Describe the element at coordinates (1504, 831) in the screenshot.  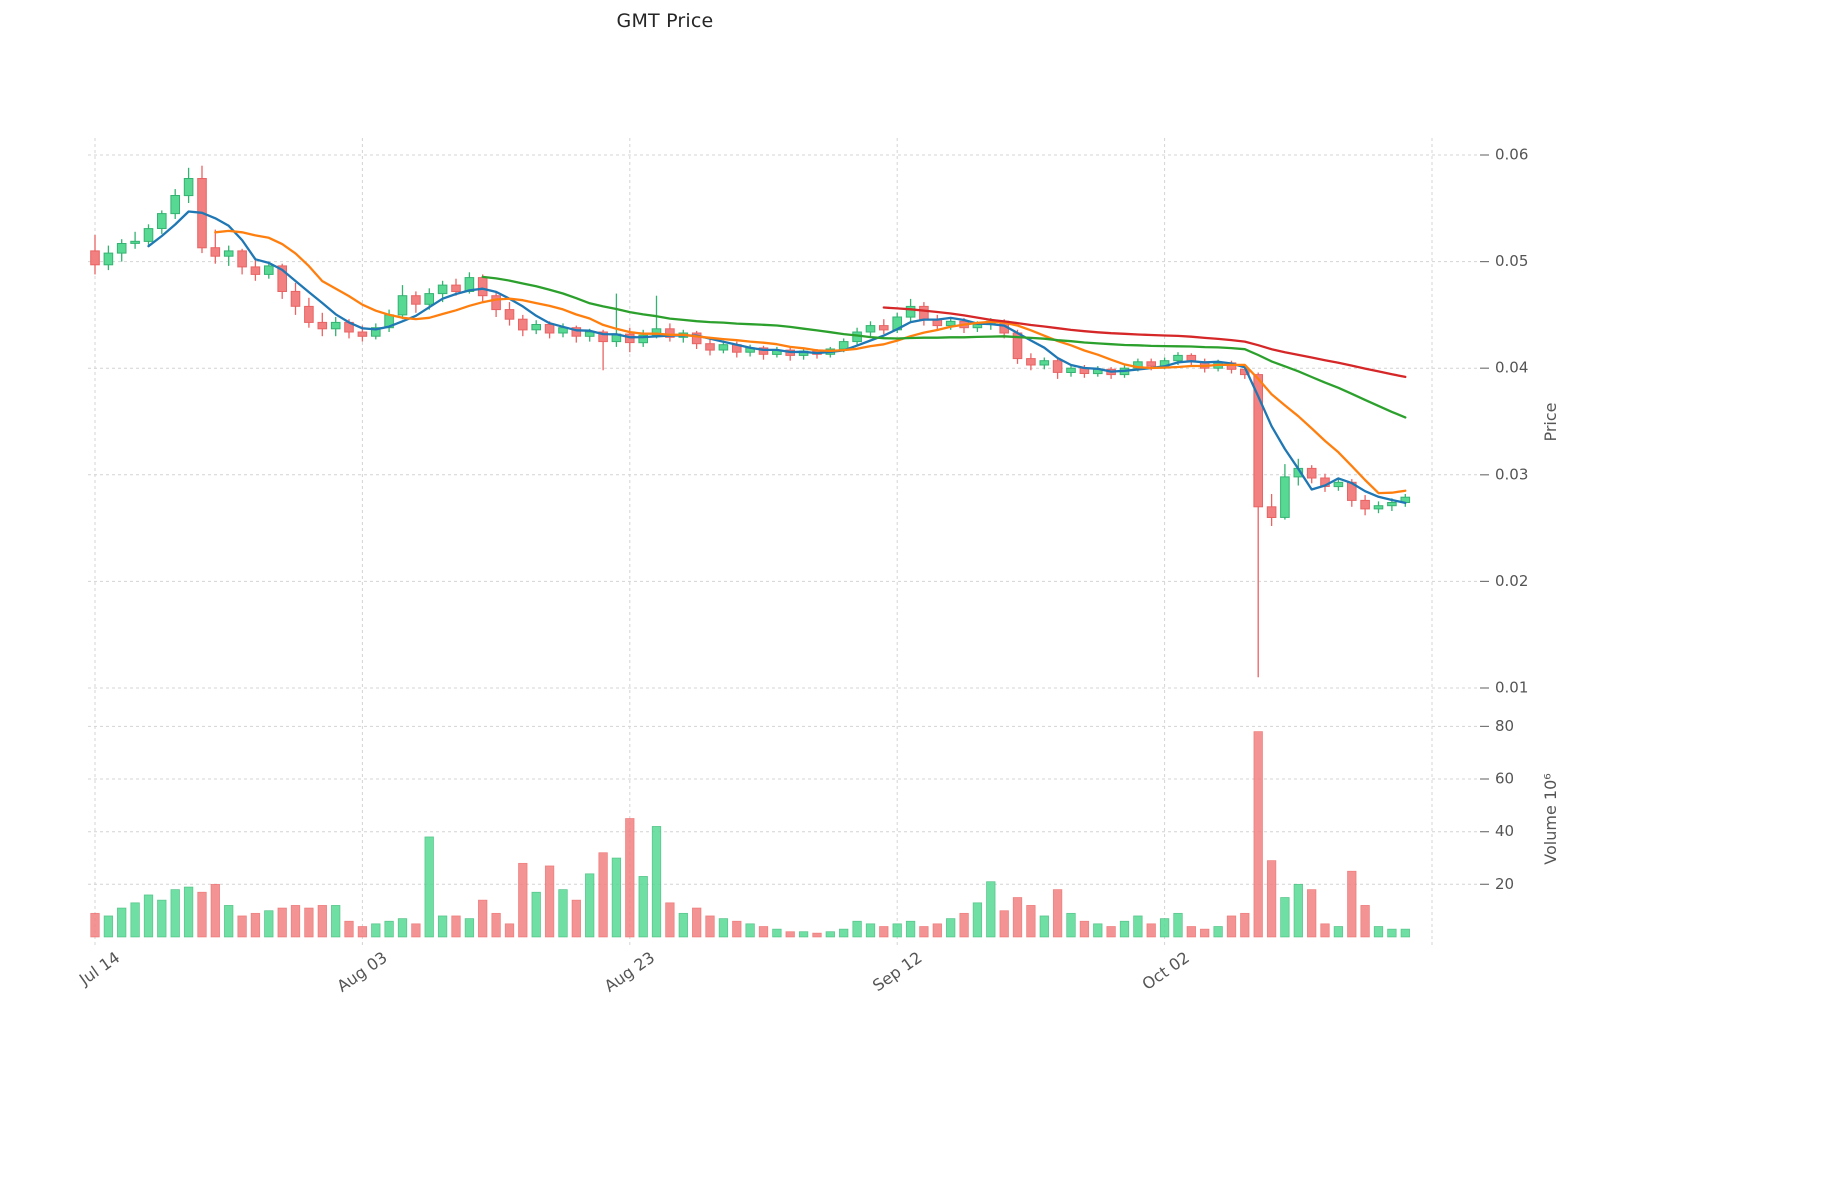
I see `volume-tick-label: 40` at that location.